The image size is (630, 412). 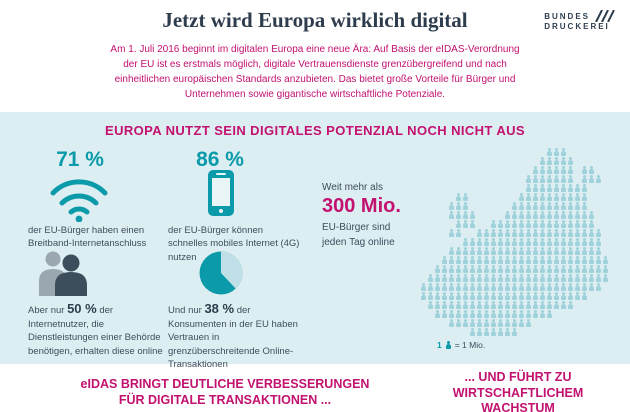 I want to click on map-legend: 1 = 1 Mio., so click(x=461, y=345).